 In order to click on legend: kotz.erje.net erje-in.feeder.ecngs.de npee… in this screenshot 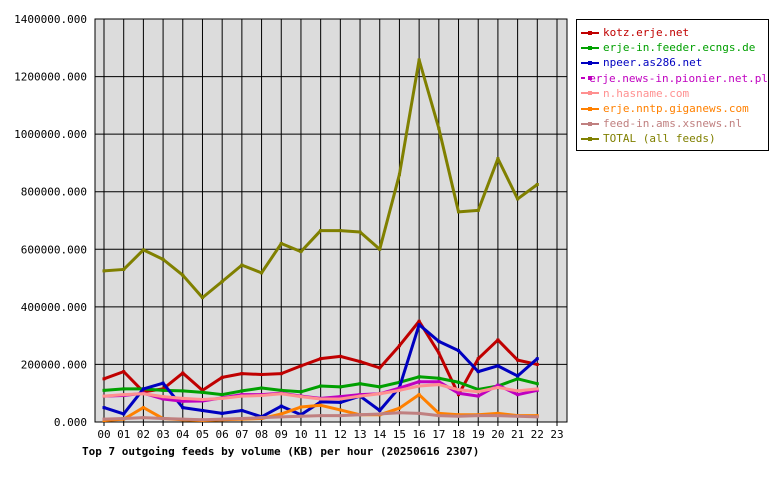, I will do `click(672, 85)`.